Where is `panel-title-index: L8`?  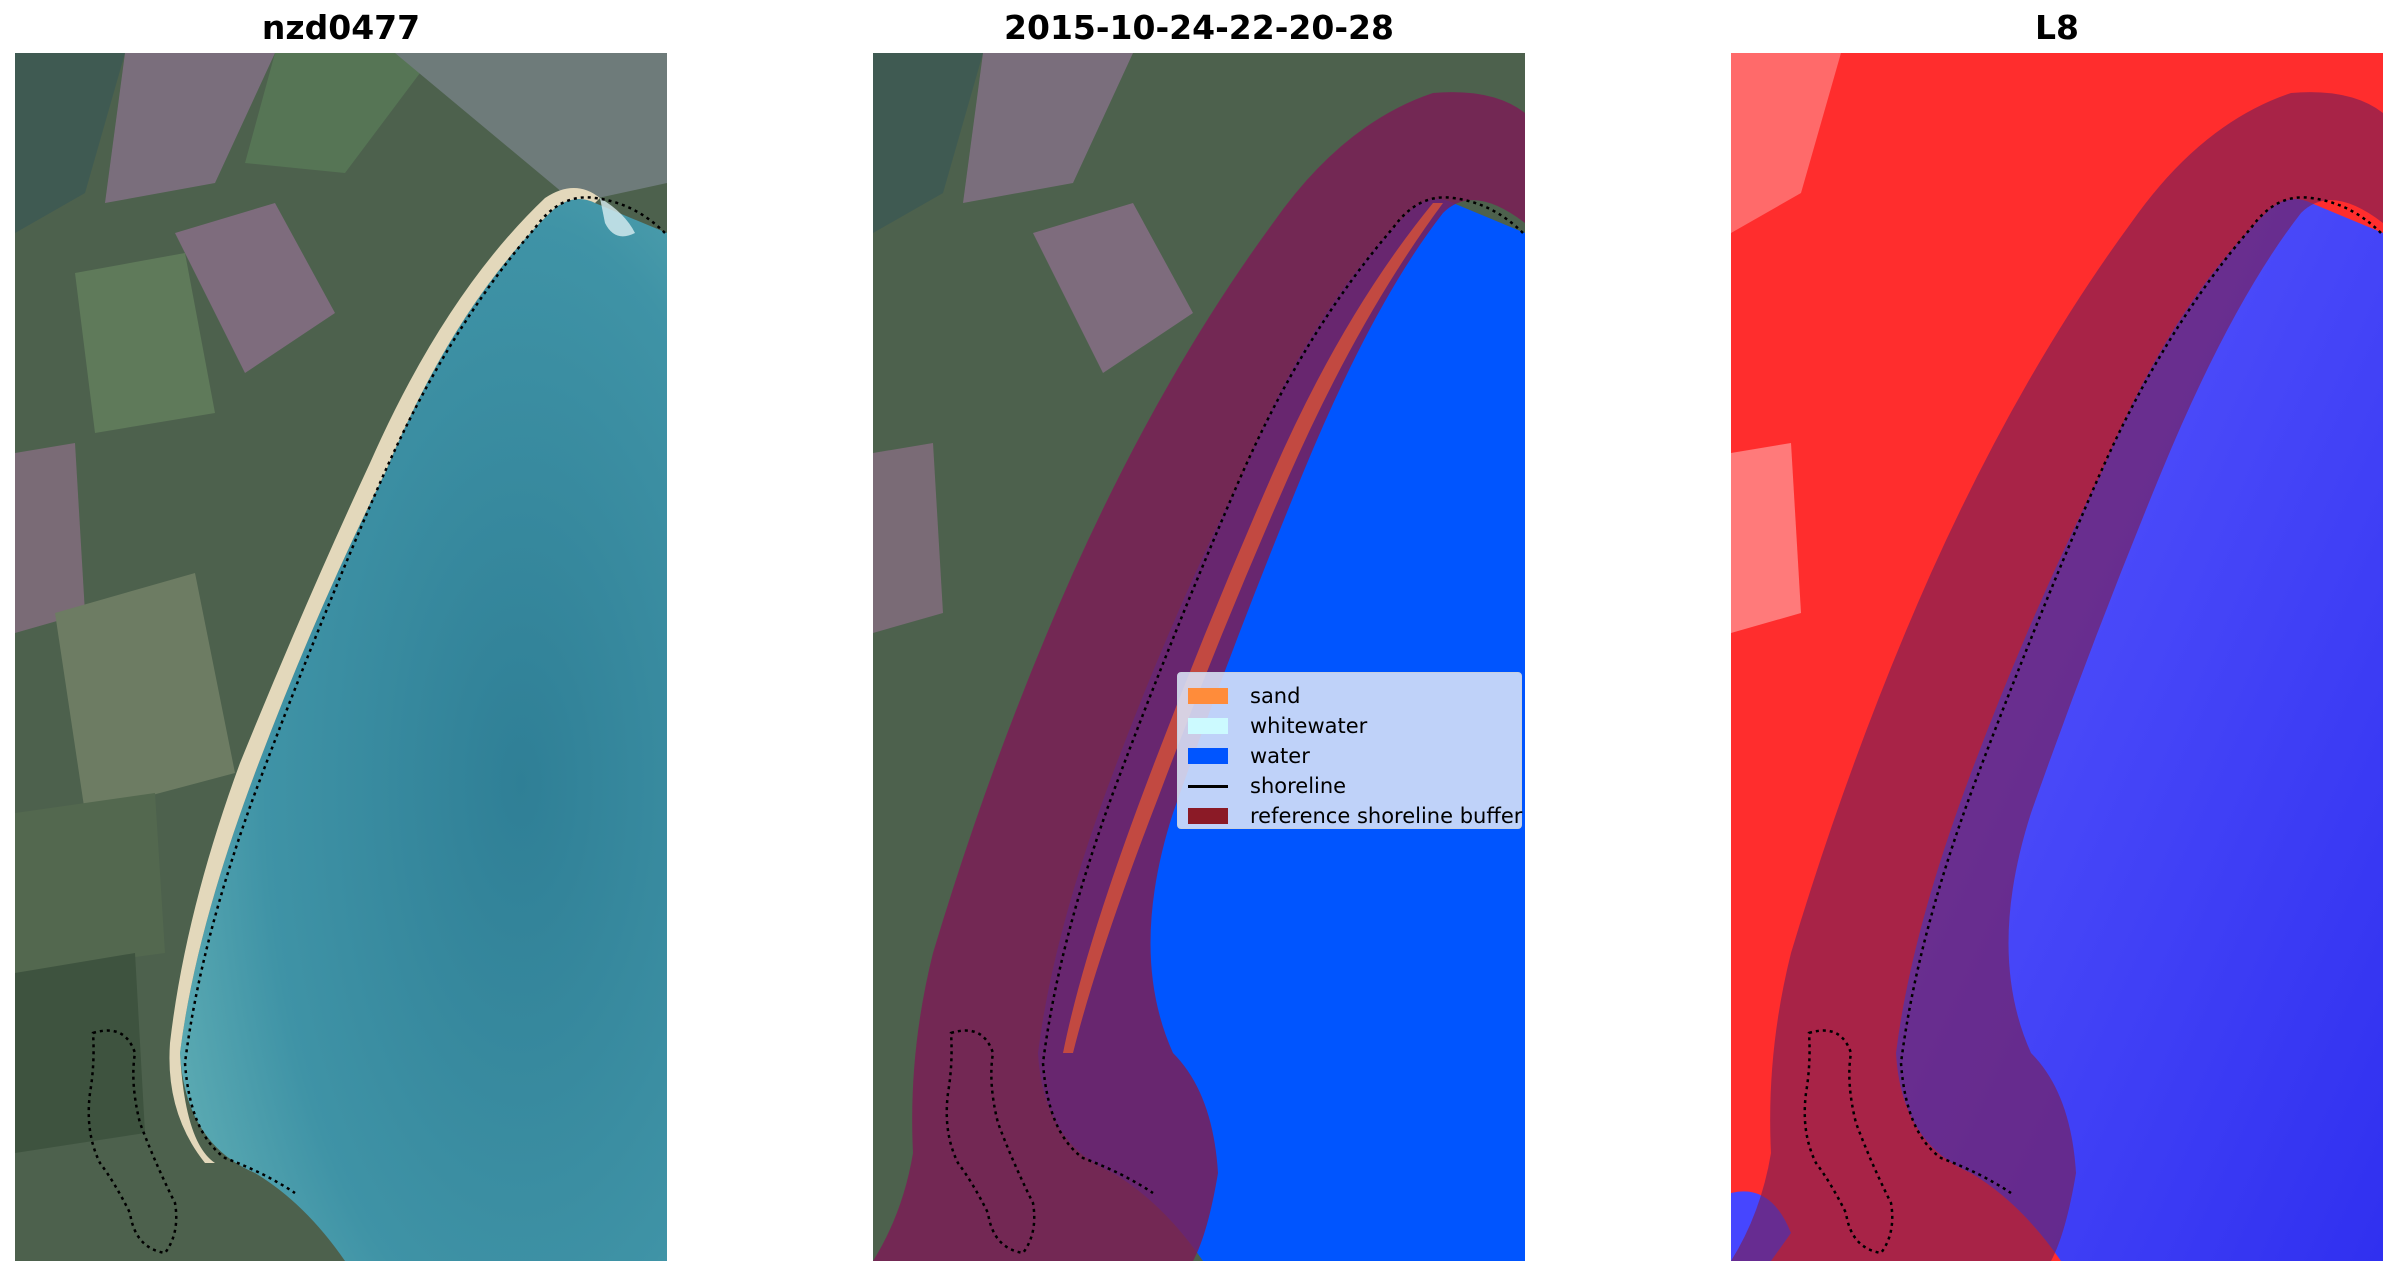 panel-title-index: L8 is located at coordinates (2057, 27).